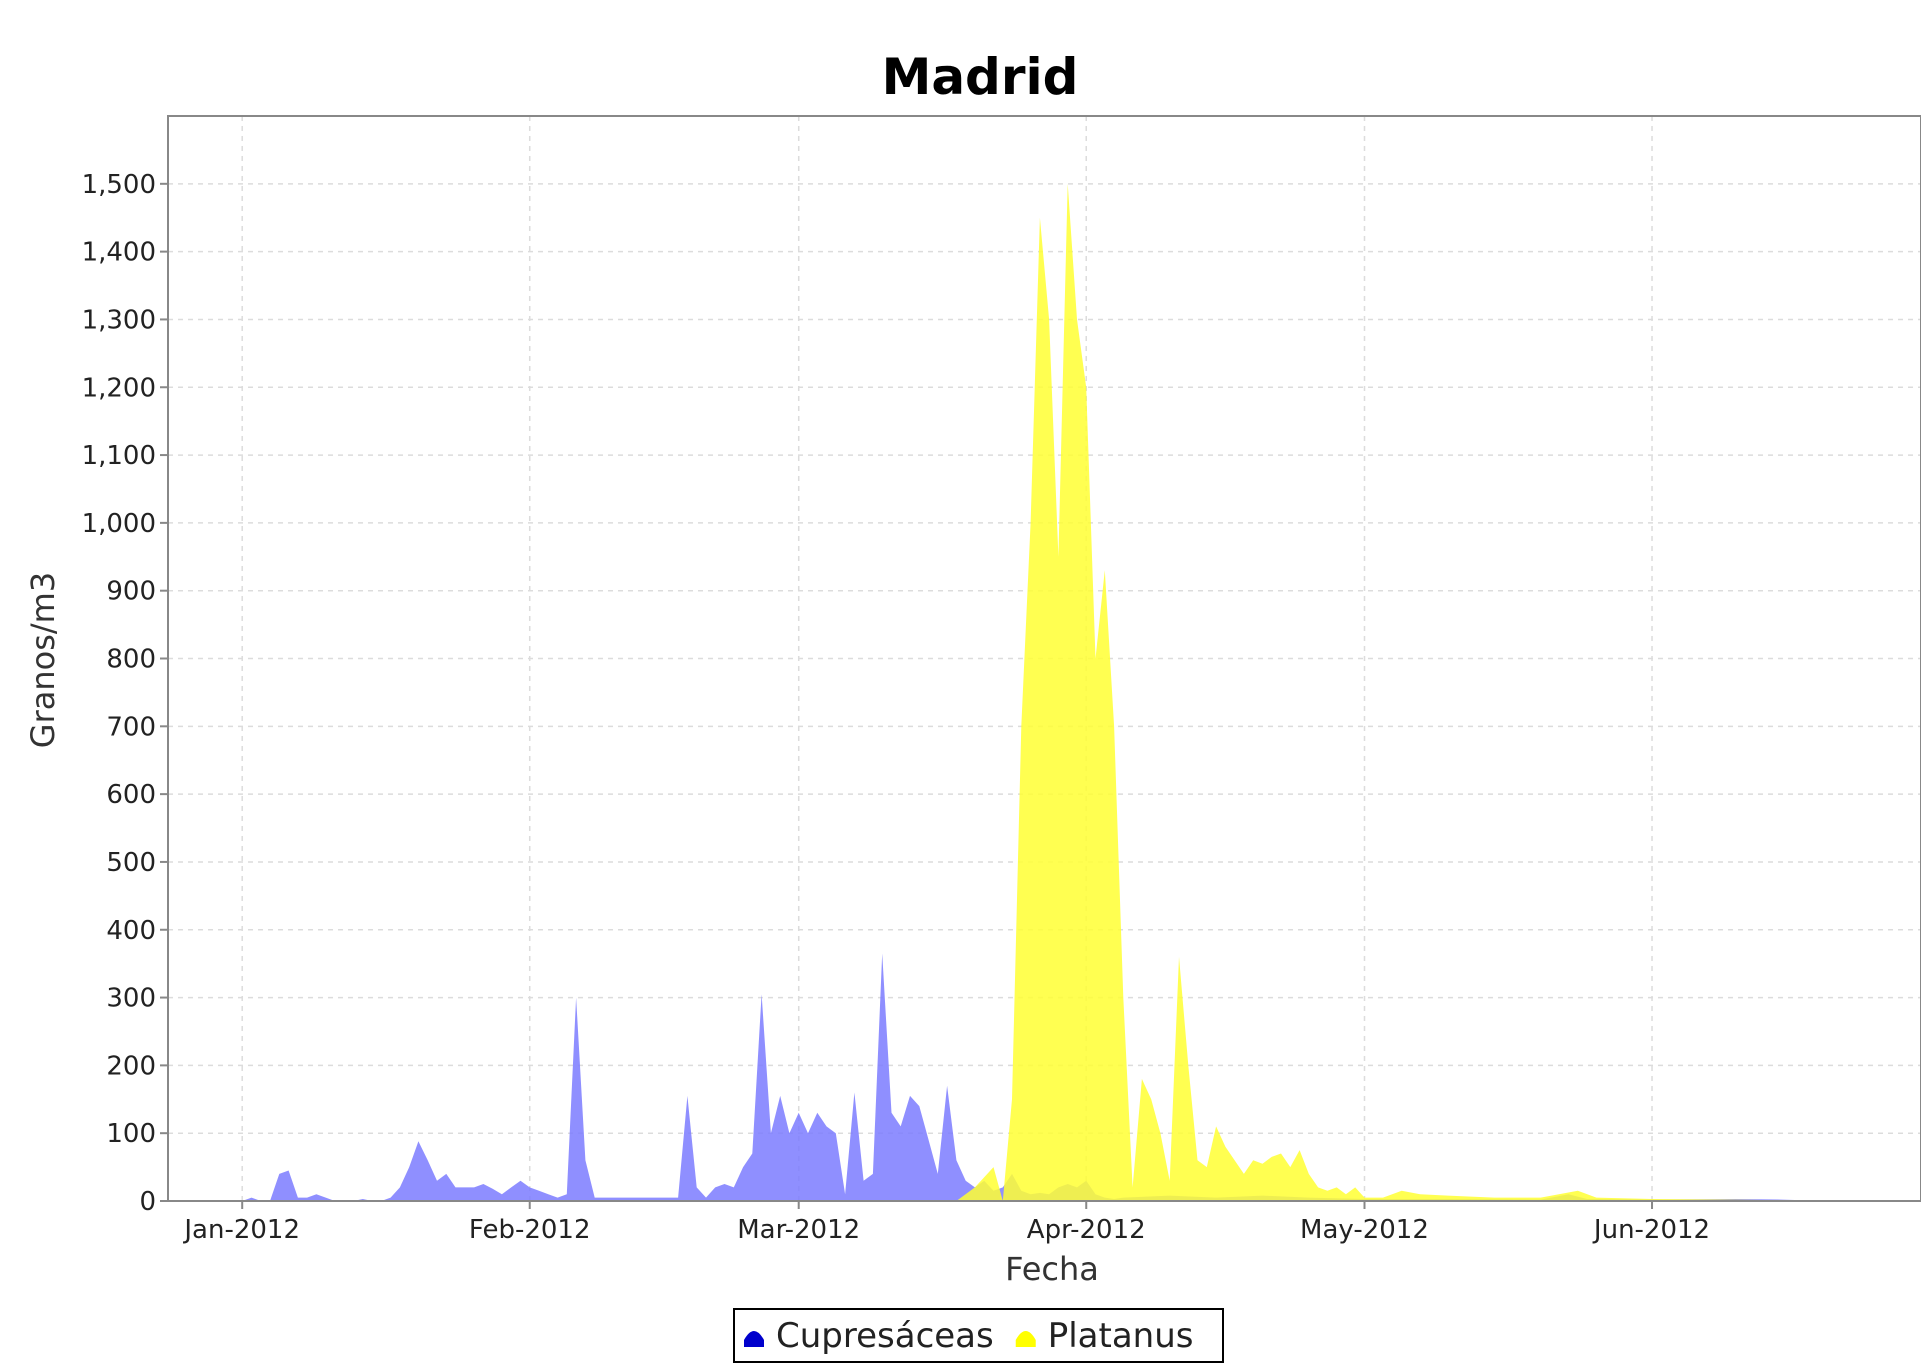  I want to click on y-tick-label: 1,000, so click(119, 524).